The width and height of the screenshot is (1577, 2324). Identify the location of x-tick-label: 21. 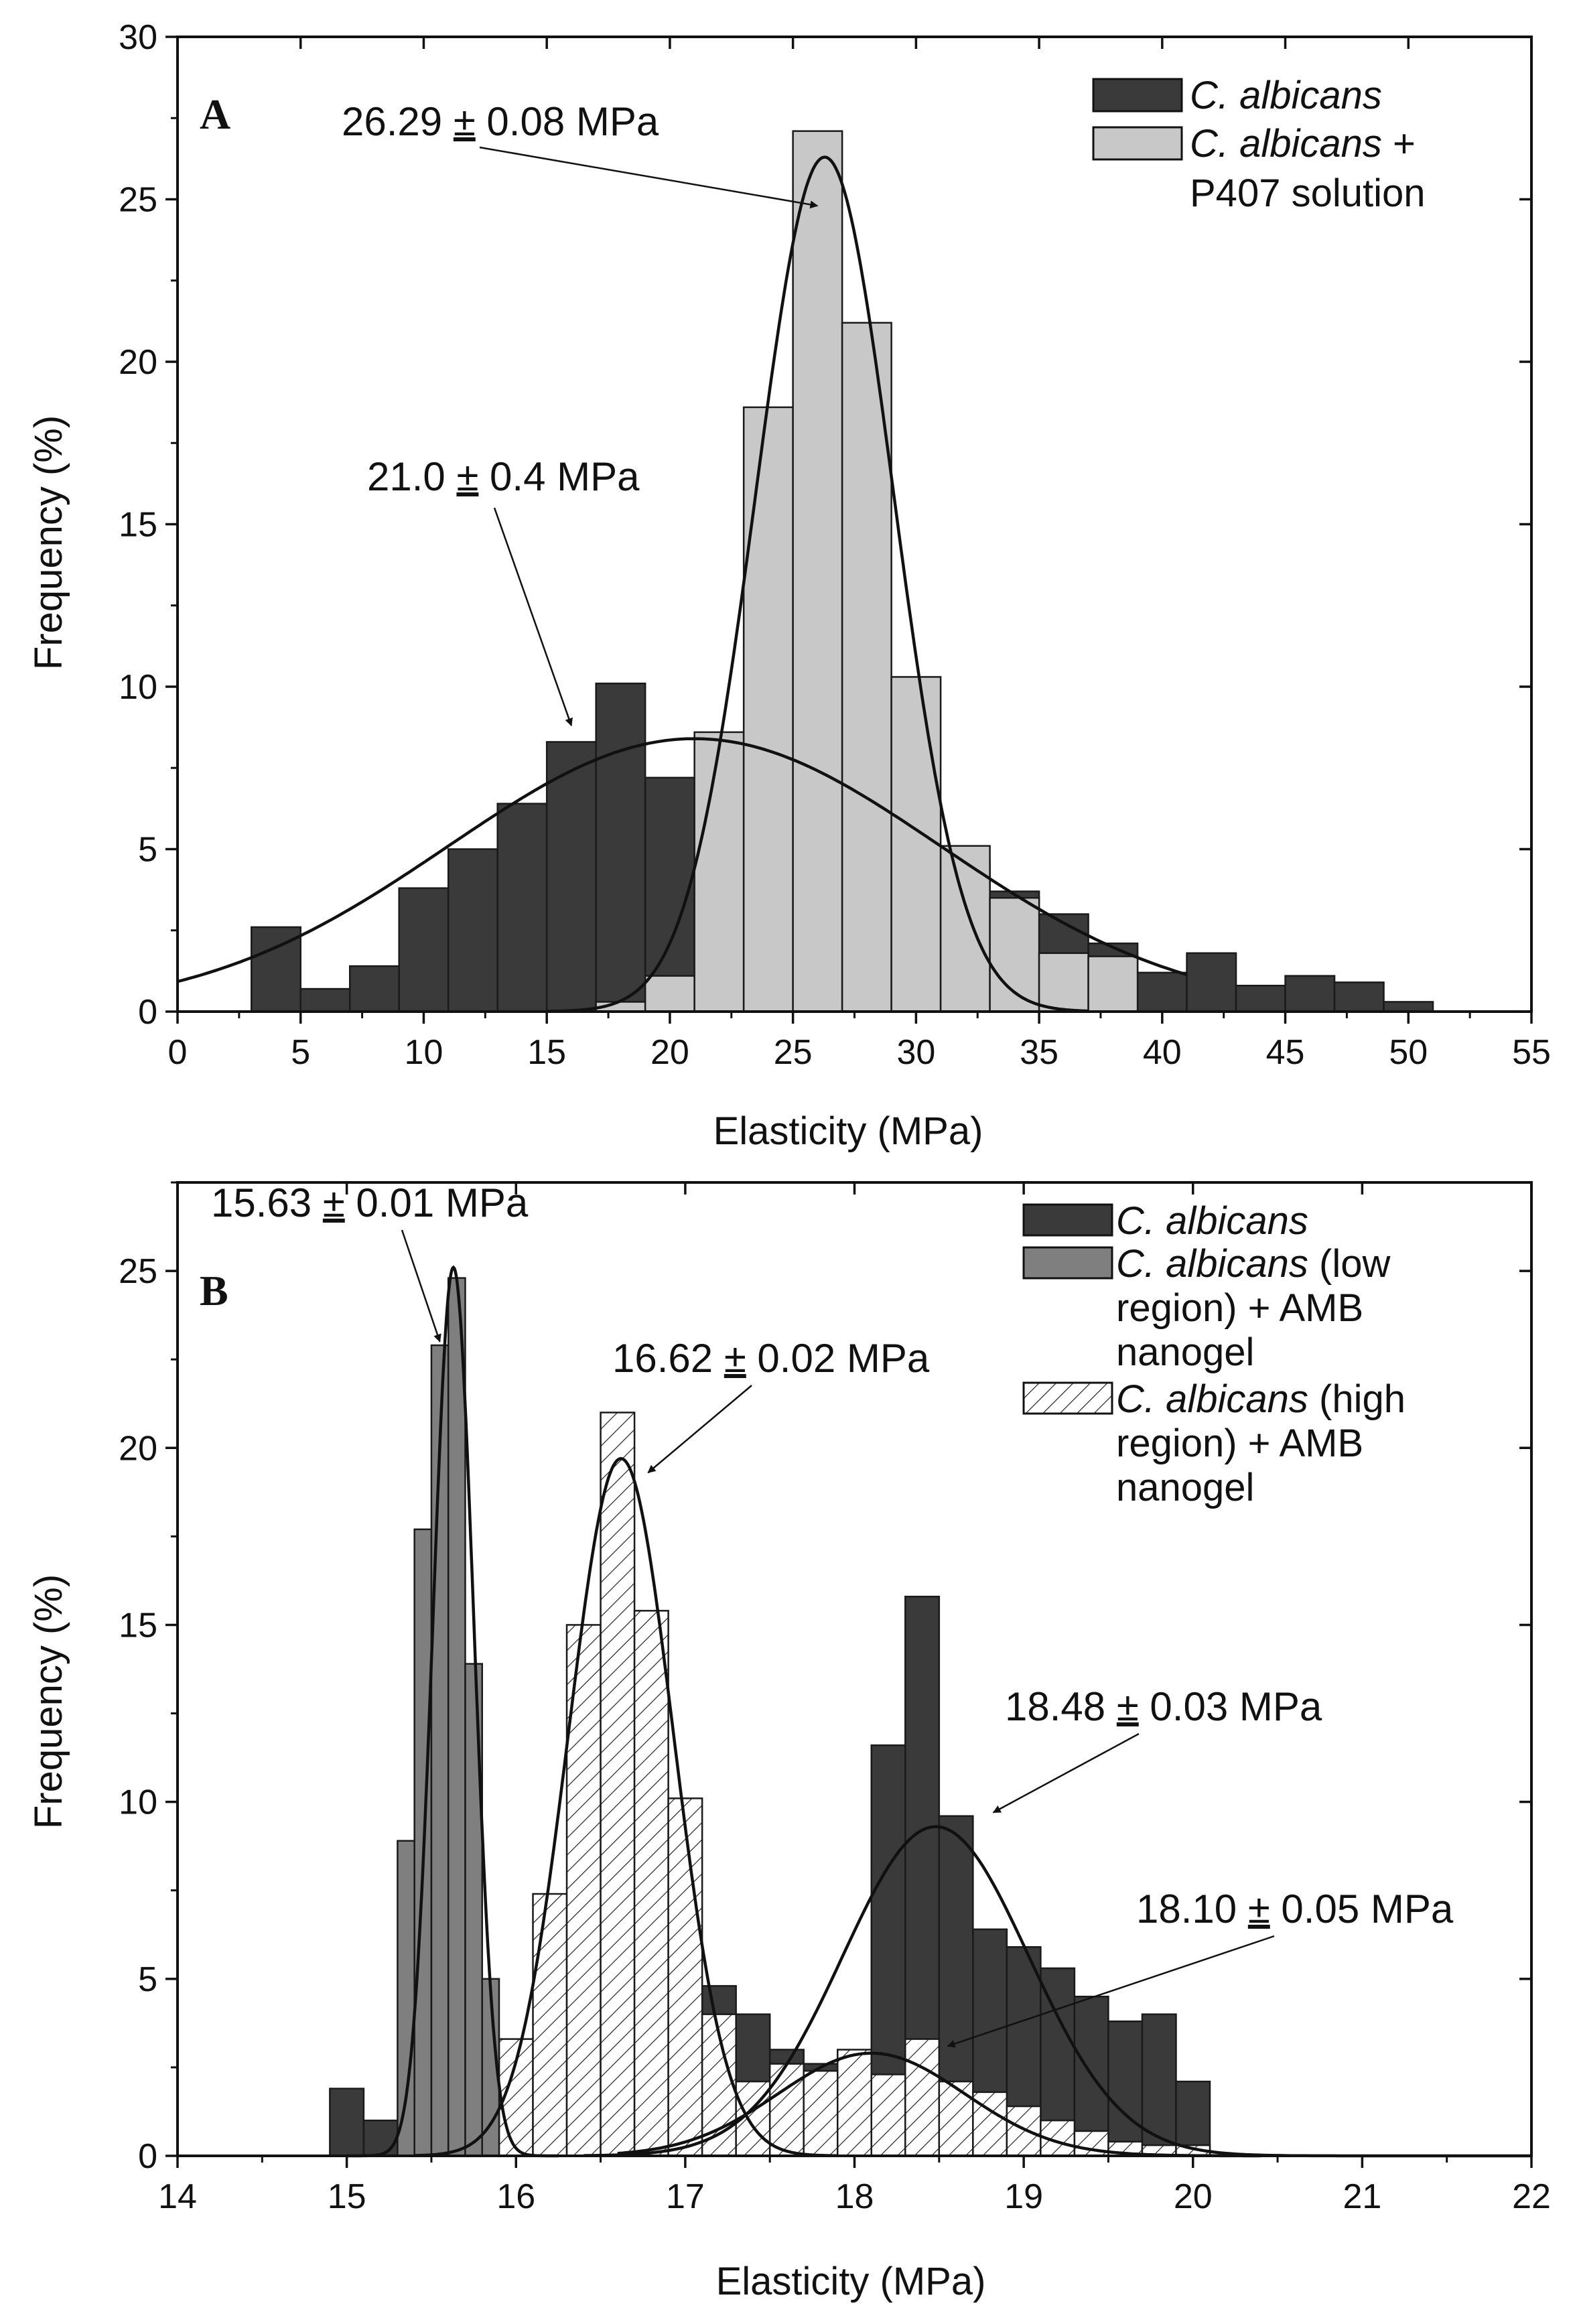
(1362, 2196).